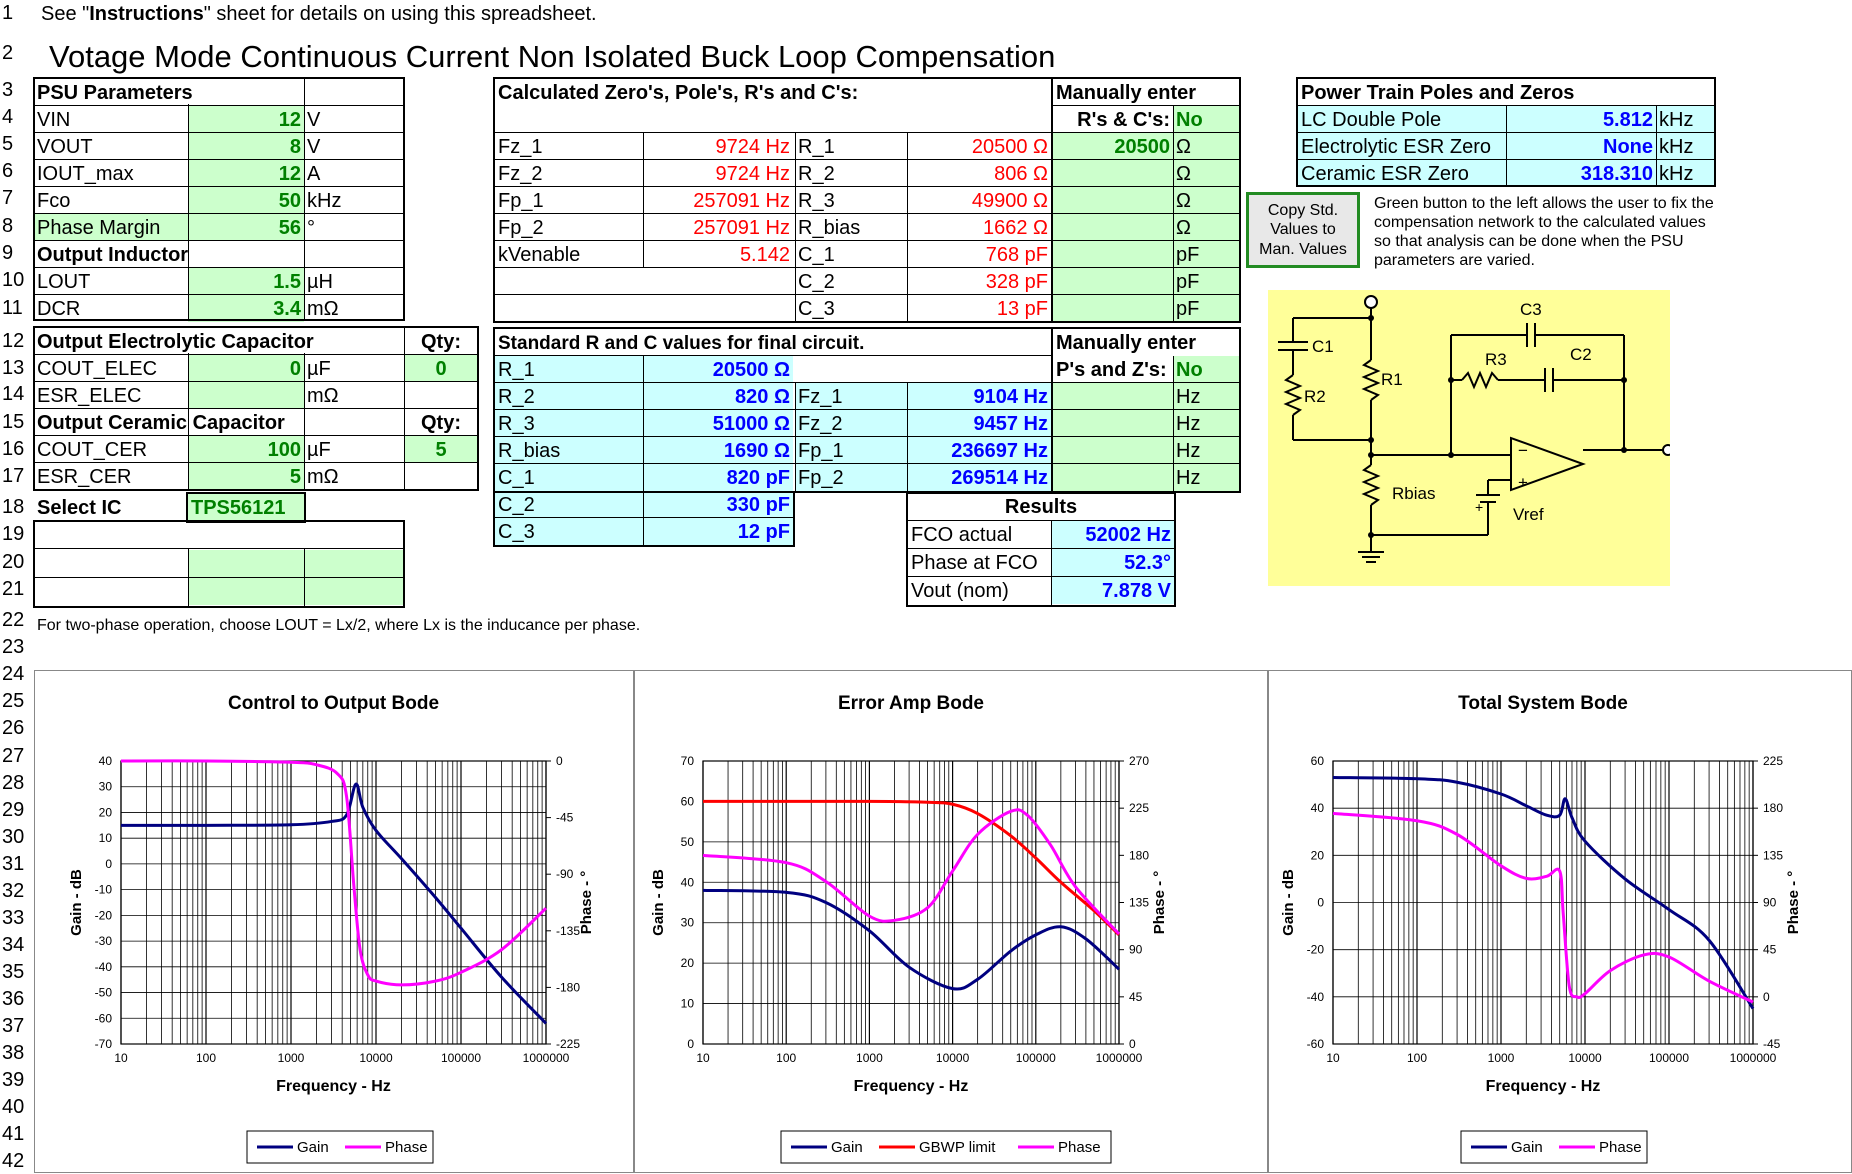  Describe the element at coordinates (13, 341) in the screenshot. I see `row-number: 12` at that location.